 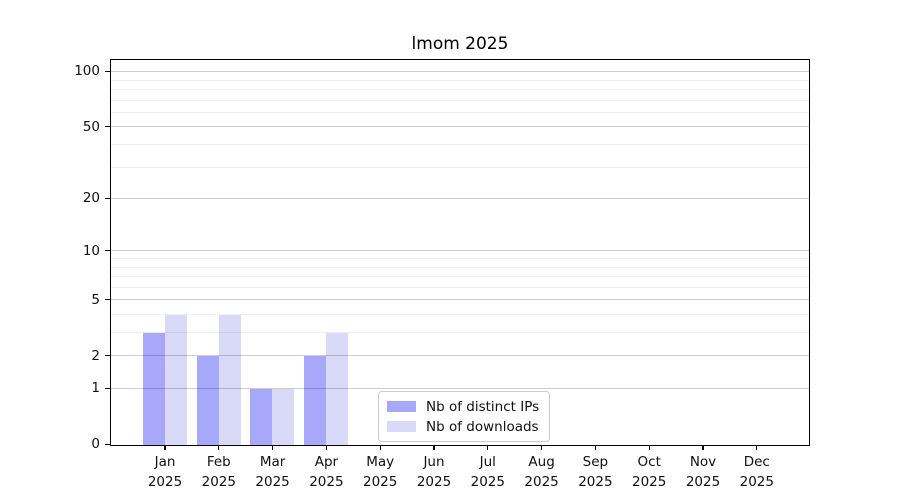 I want to click on y-tick-label-10: 10, so click(x=91, y=250).